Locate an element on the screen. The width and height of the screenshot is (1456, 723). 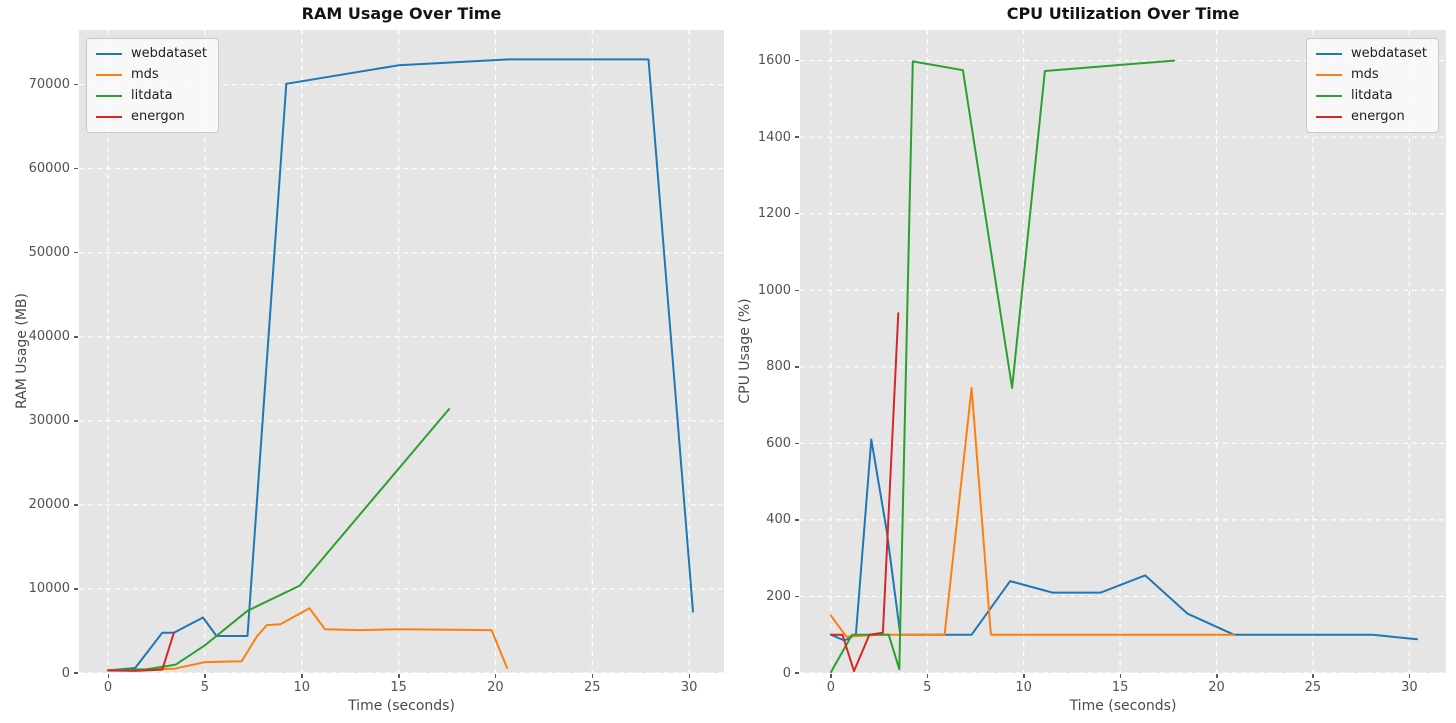
y-tick-label: 10000 is located at coordinates (49, 589).